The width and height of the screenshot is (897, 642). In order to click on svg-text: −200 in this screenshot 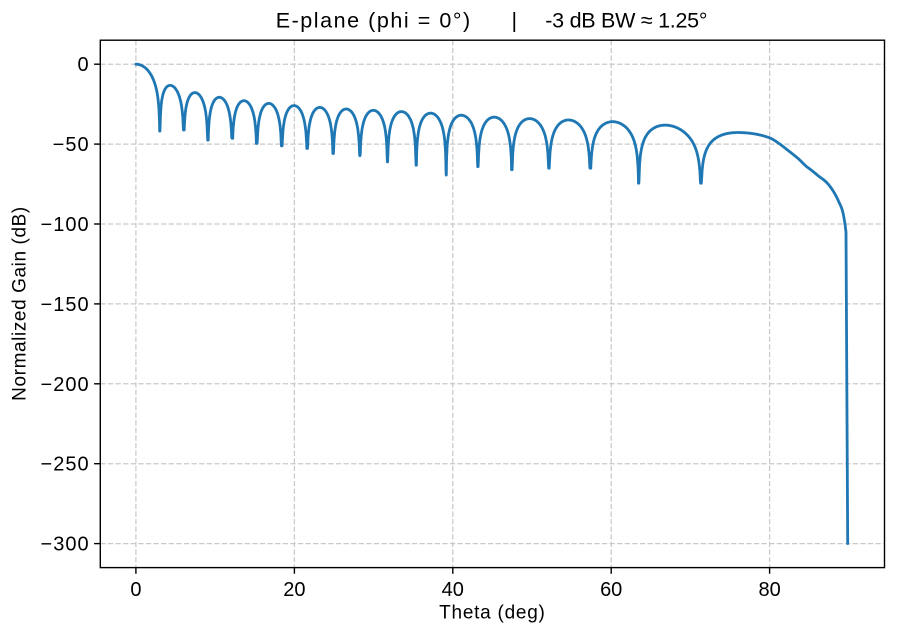, I will do `click(65, 385)`.